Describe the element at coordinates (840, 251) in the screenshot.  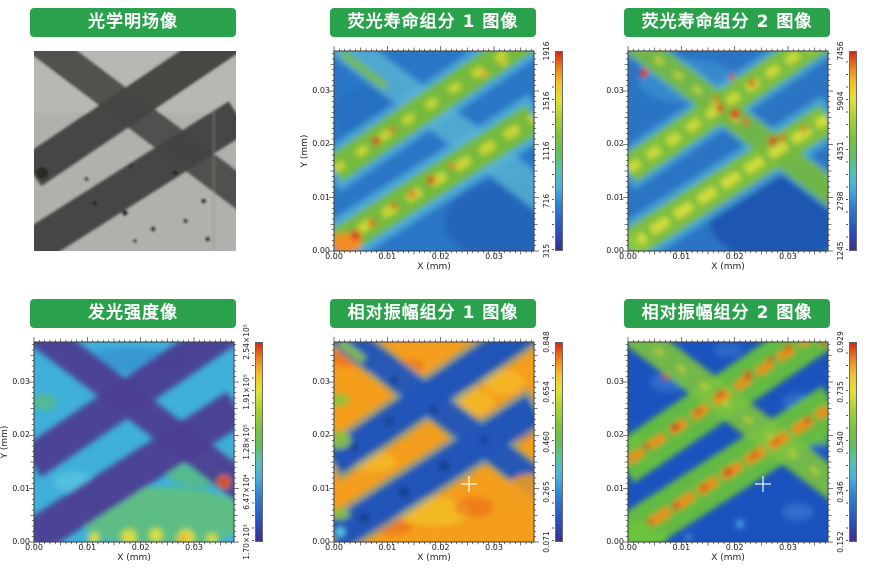
I see `cbar-tick-label: 1245` at that location.